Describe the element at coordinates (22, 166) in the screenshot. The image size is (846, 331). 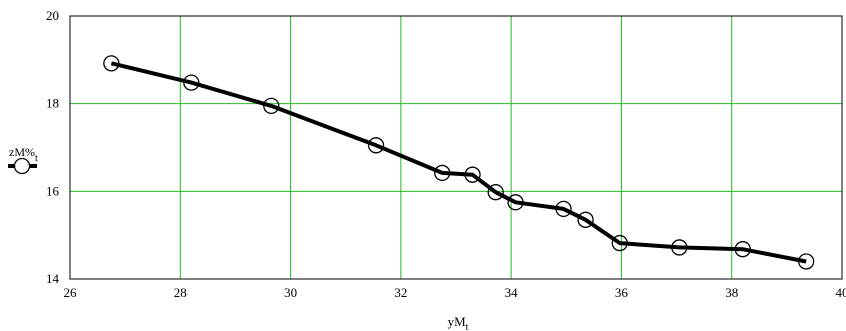
I see `legend-marker-sample` at that location.